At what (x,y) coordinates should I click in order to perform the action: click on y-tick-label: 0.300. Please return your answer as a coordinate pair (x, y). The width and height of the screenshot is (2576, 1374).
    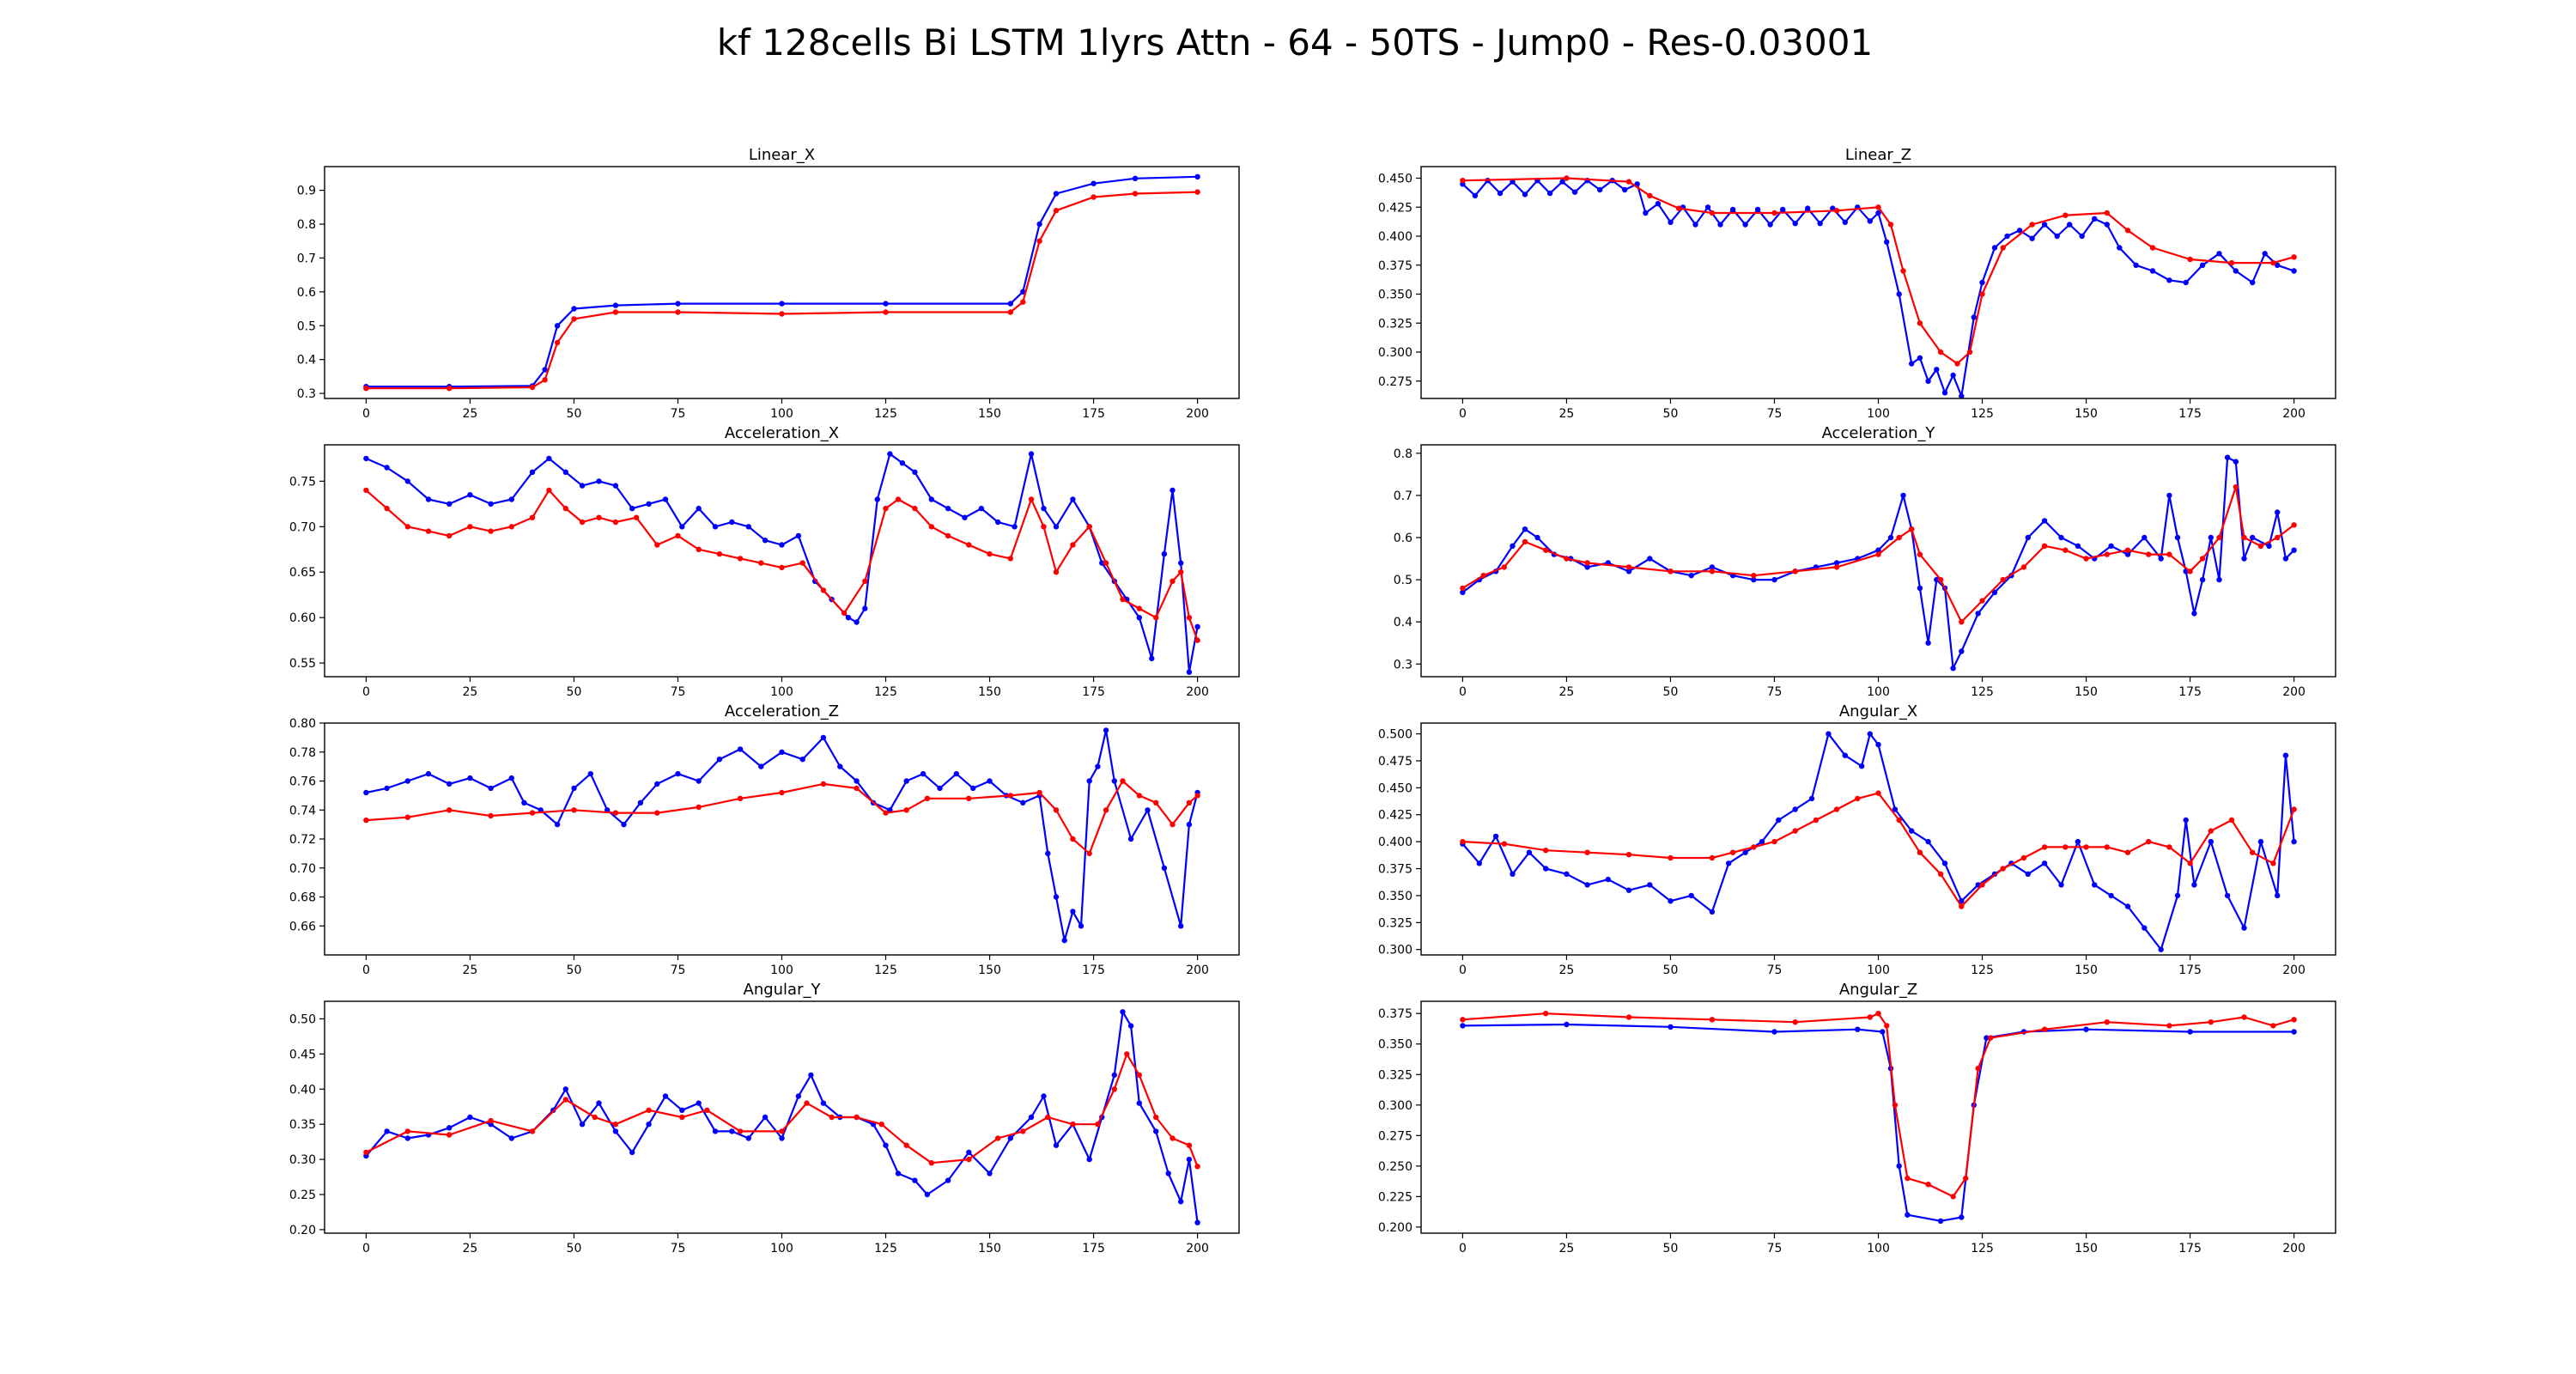
    Looking at the image, I should click on (1396, 951).